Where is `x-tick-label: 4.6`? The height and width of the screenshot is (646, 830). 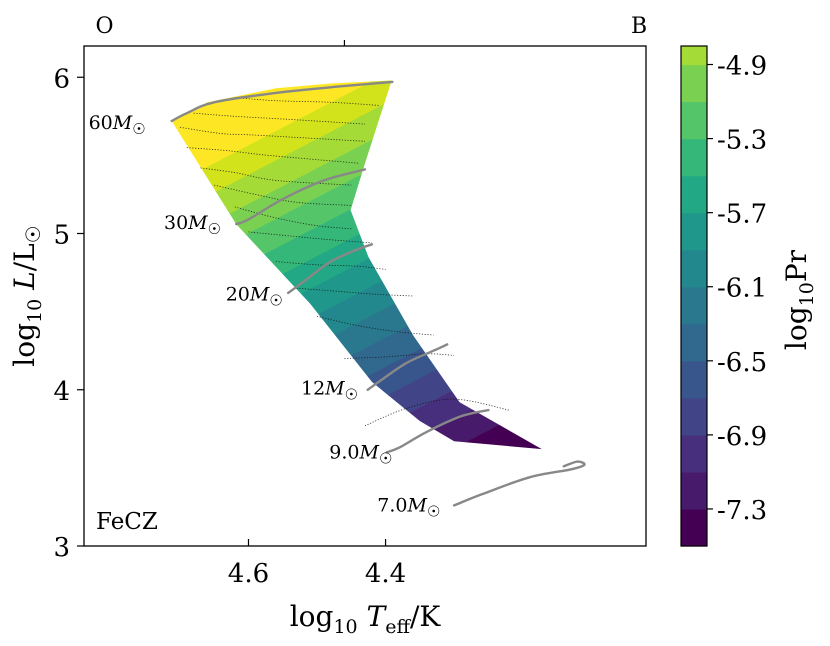 x-tick-label: 4.6 is located at coordinates (248, 574).